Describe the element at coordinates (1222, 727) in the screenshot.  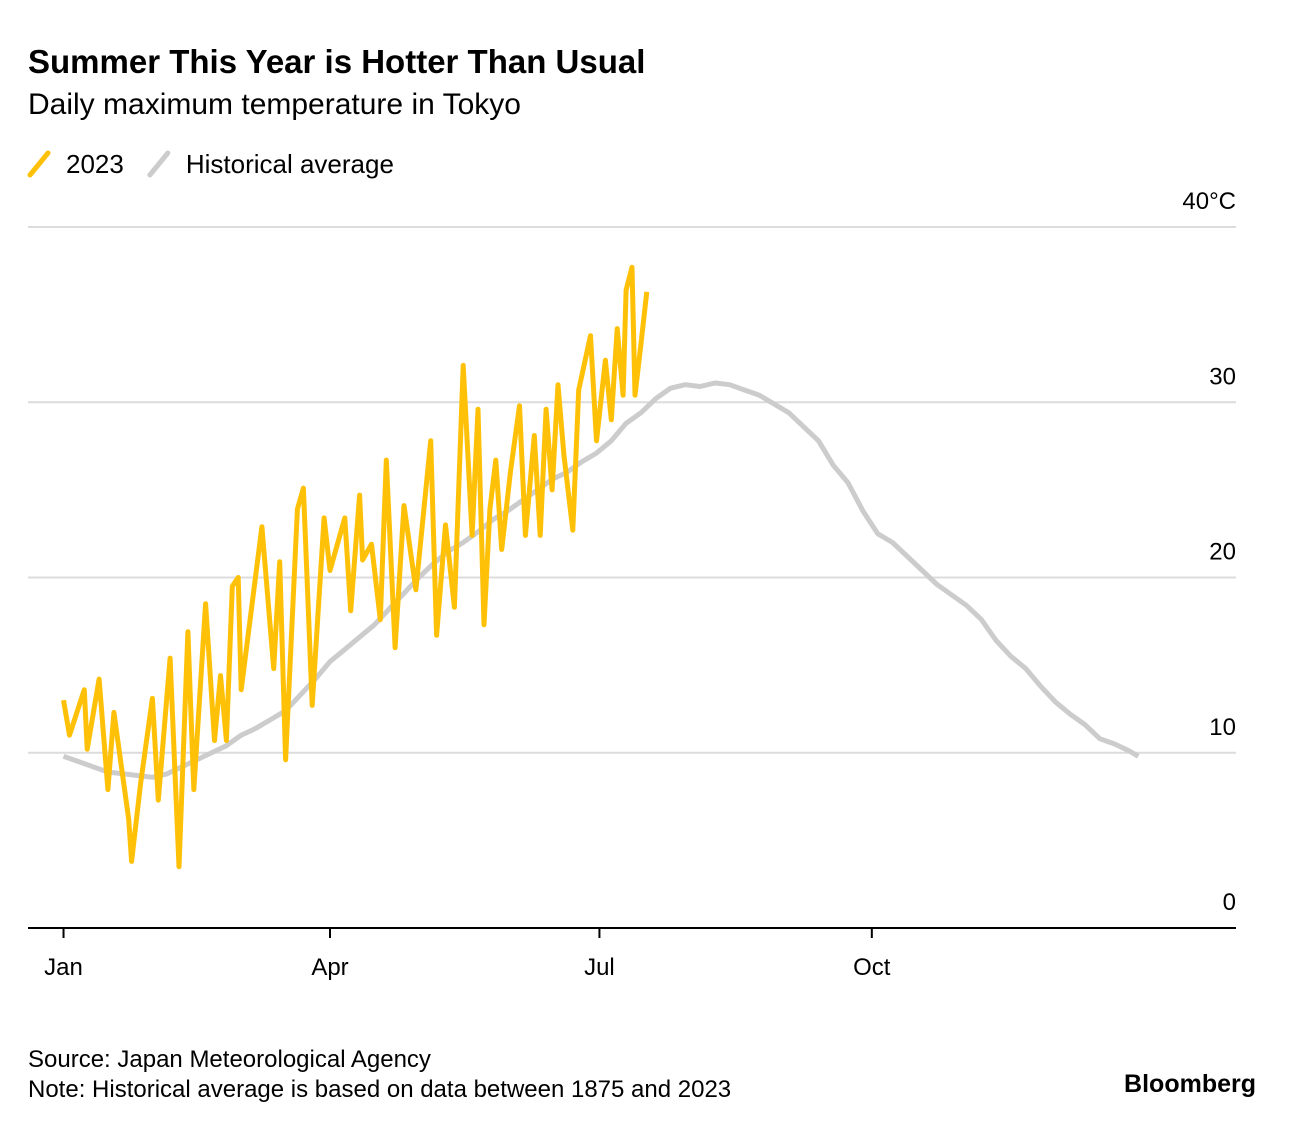
I see `y-tick-label: 10` at that location.